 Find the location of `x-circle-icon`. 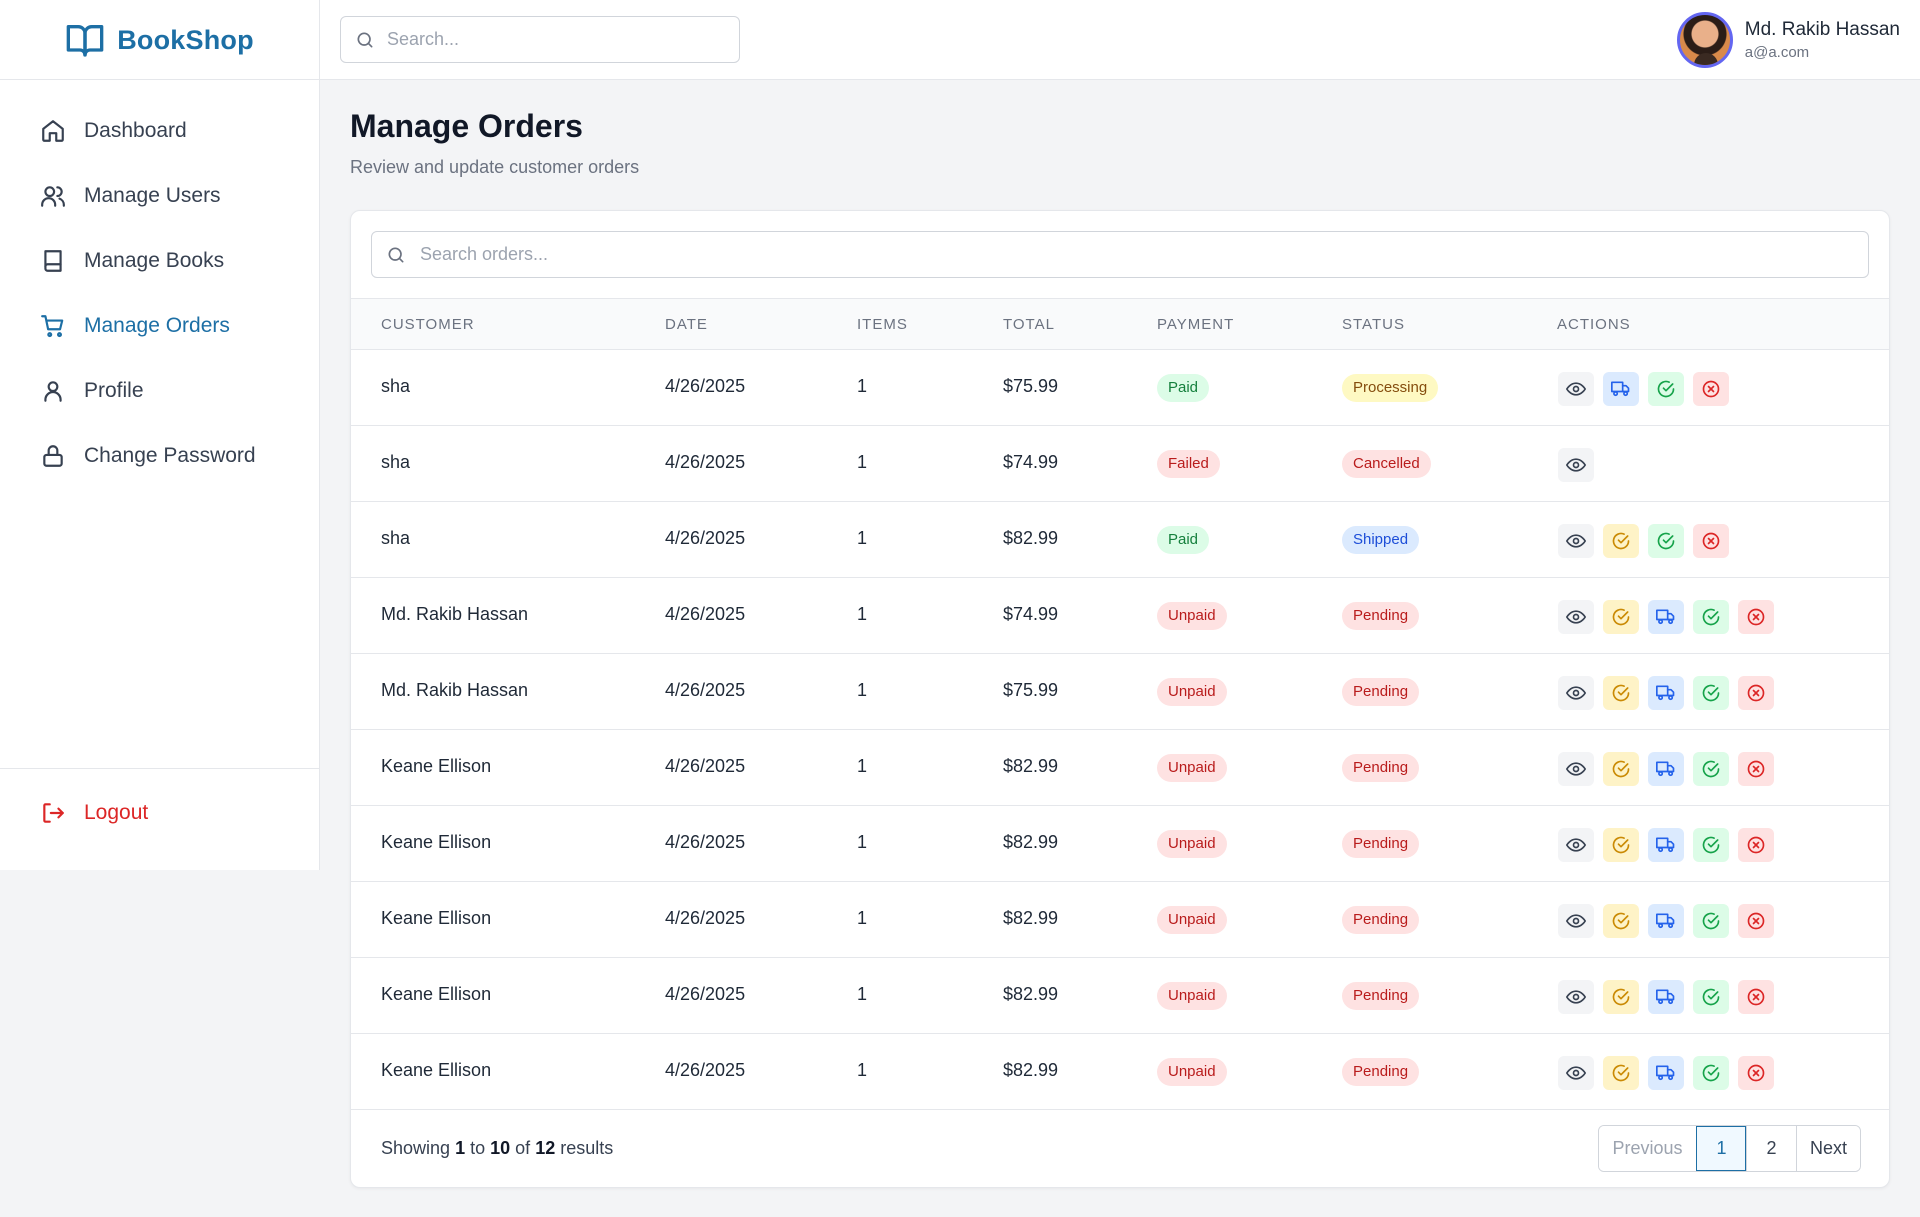

x-circle-icon is located at coordinates (1756, 921).